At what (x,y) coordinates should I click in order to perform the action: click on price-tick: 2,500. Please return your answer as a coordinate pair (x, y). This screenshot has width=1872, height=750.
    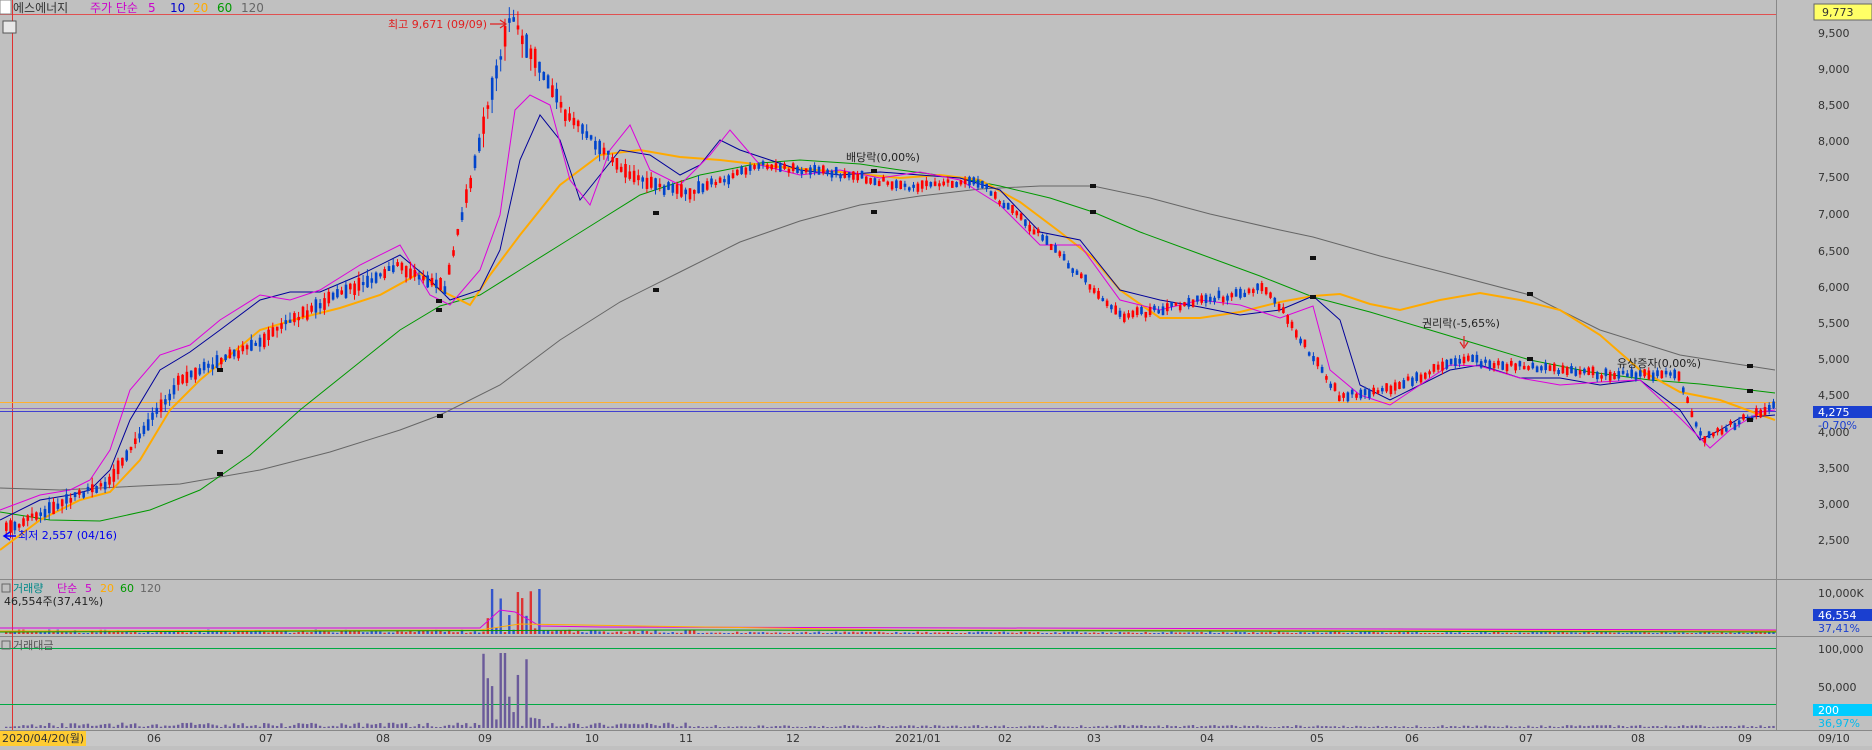
    Looking at the image, I should click on (1834, 540).